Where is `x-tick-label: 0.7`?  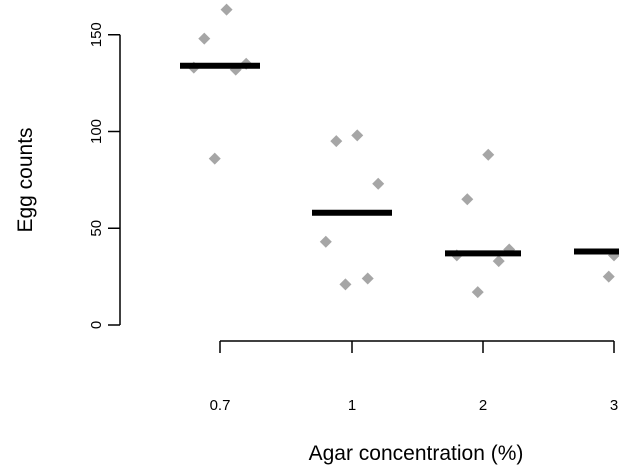 x-tick-label: 0.7 is located at coordinates (220, 405).